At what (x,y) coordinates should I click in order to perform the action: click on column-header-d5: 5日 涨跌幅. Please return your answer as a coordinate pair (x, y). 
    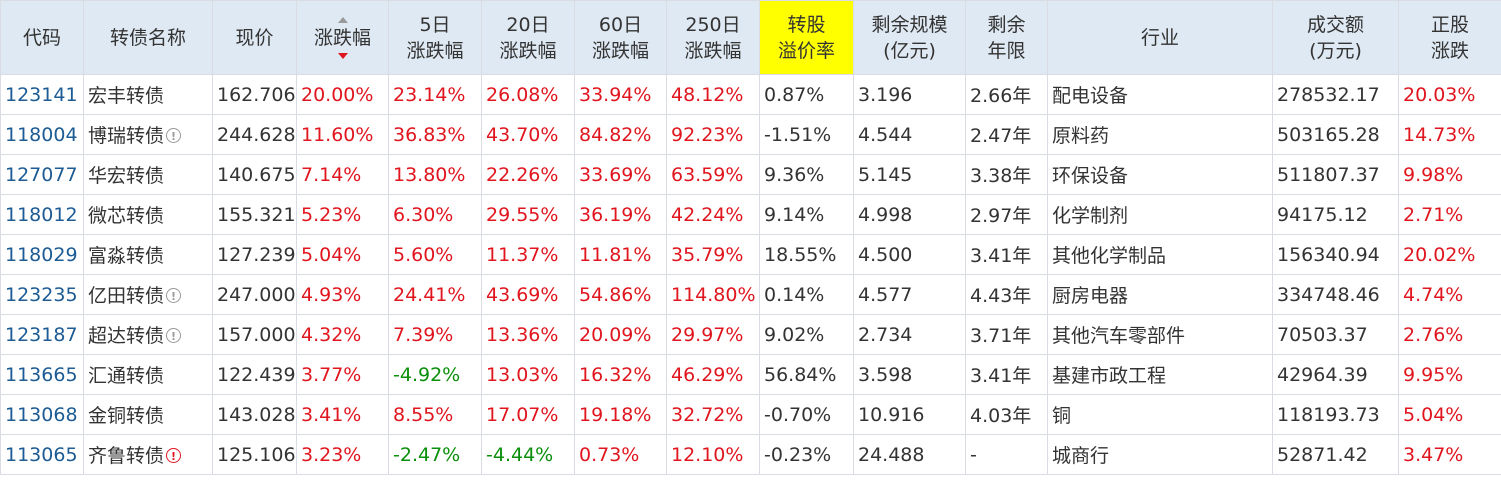
    Looking at the image, I should click on (435, 37).